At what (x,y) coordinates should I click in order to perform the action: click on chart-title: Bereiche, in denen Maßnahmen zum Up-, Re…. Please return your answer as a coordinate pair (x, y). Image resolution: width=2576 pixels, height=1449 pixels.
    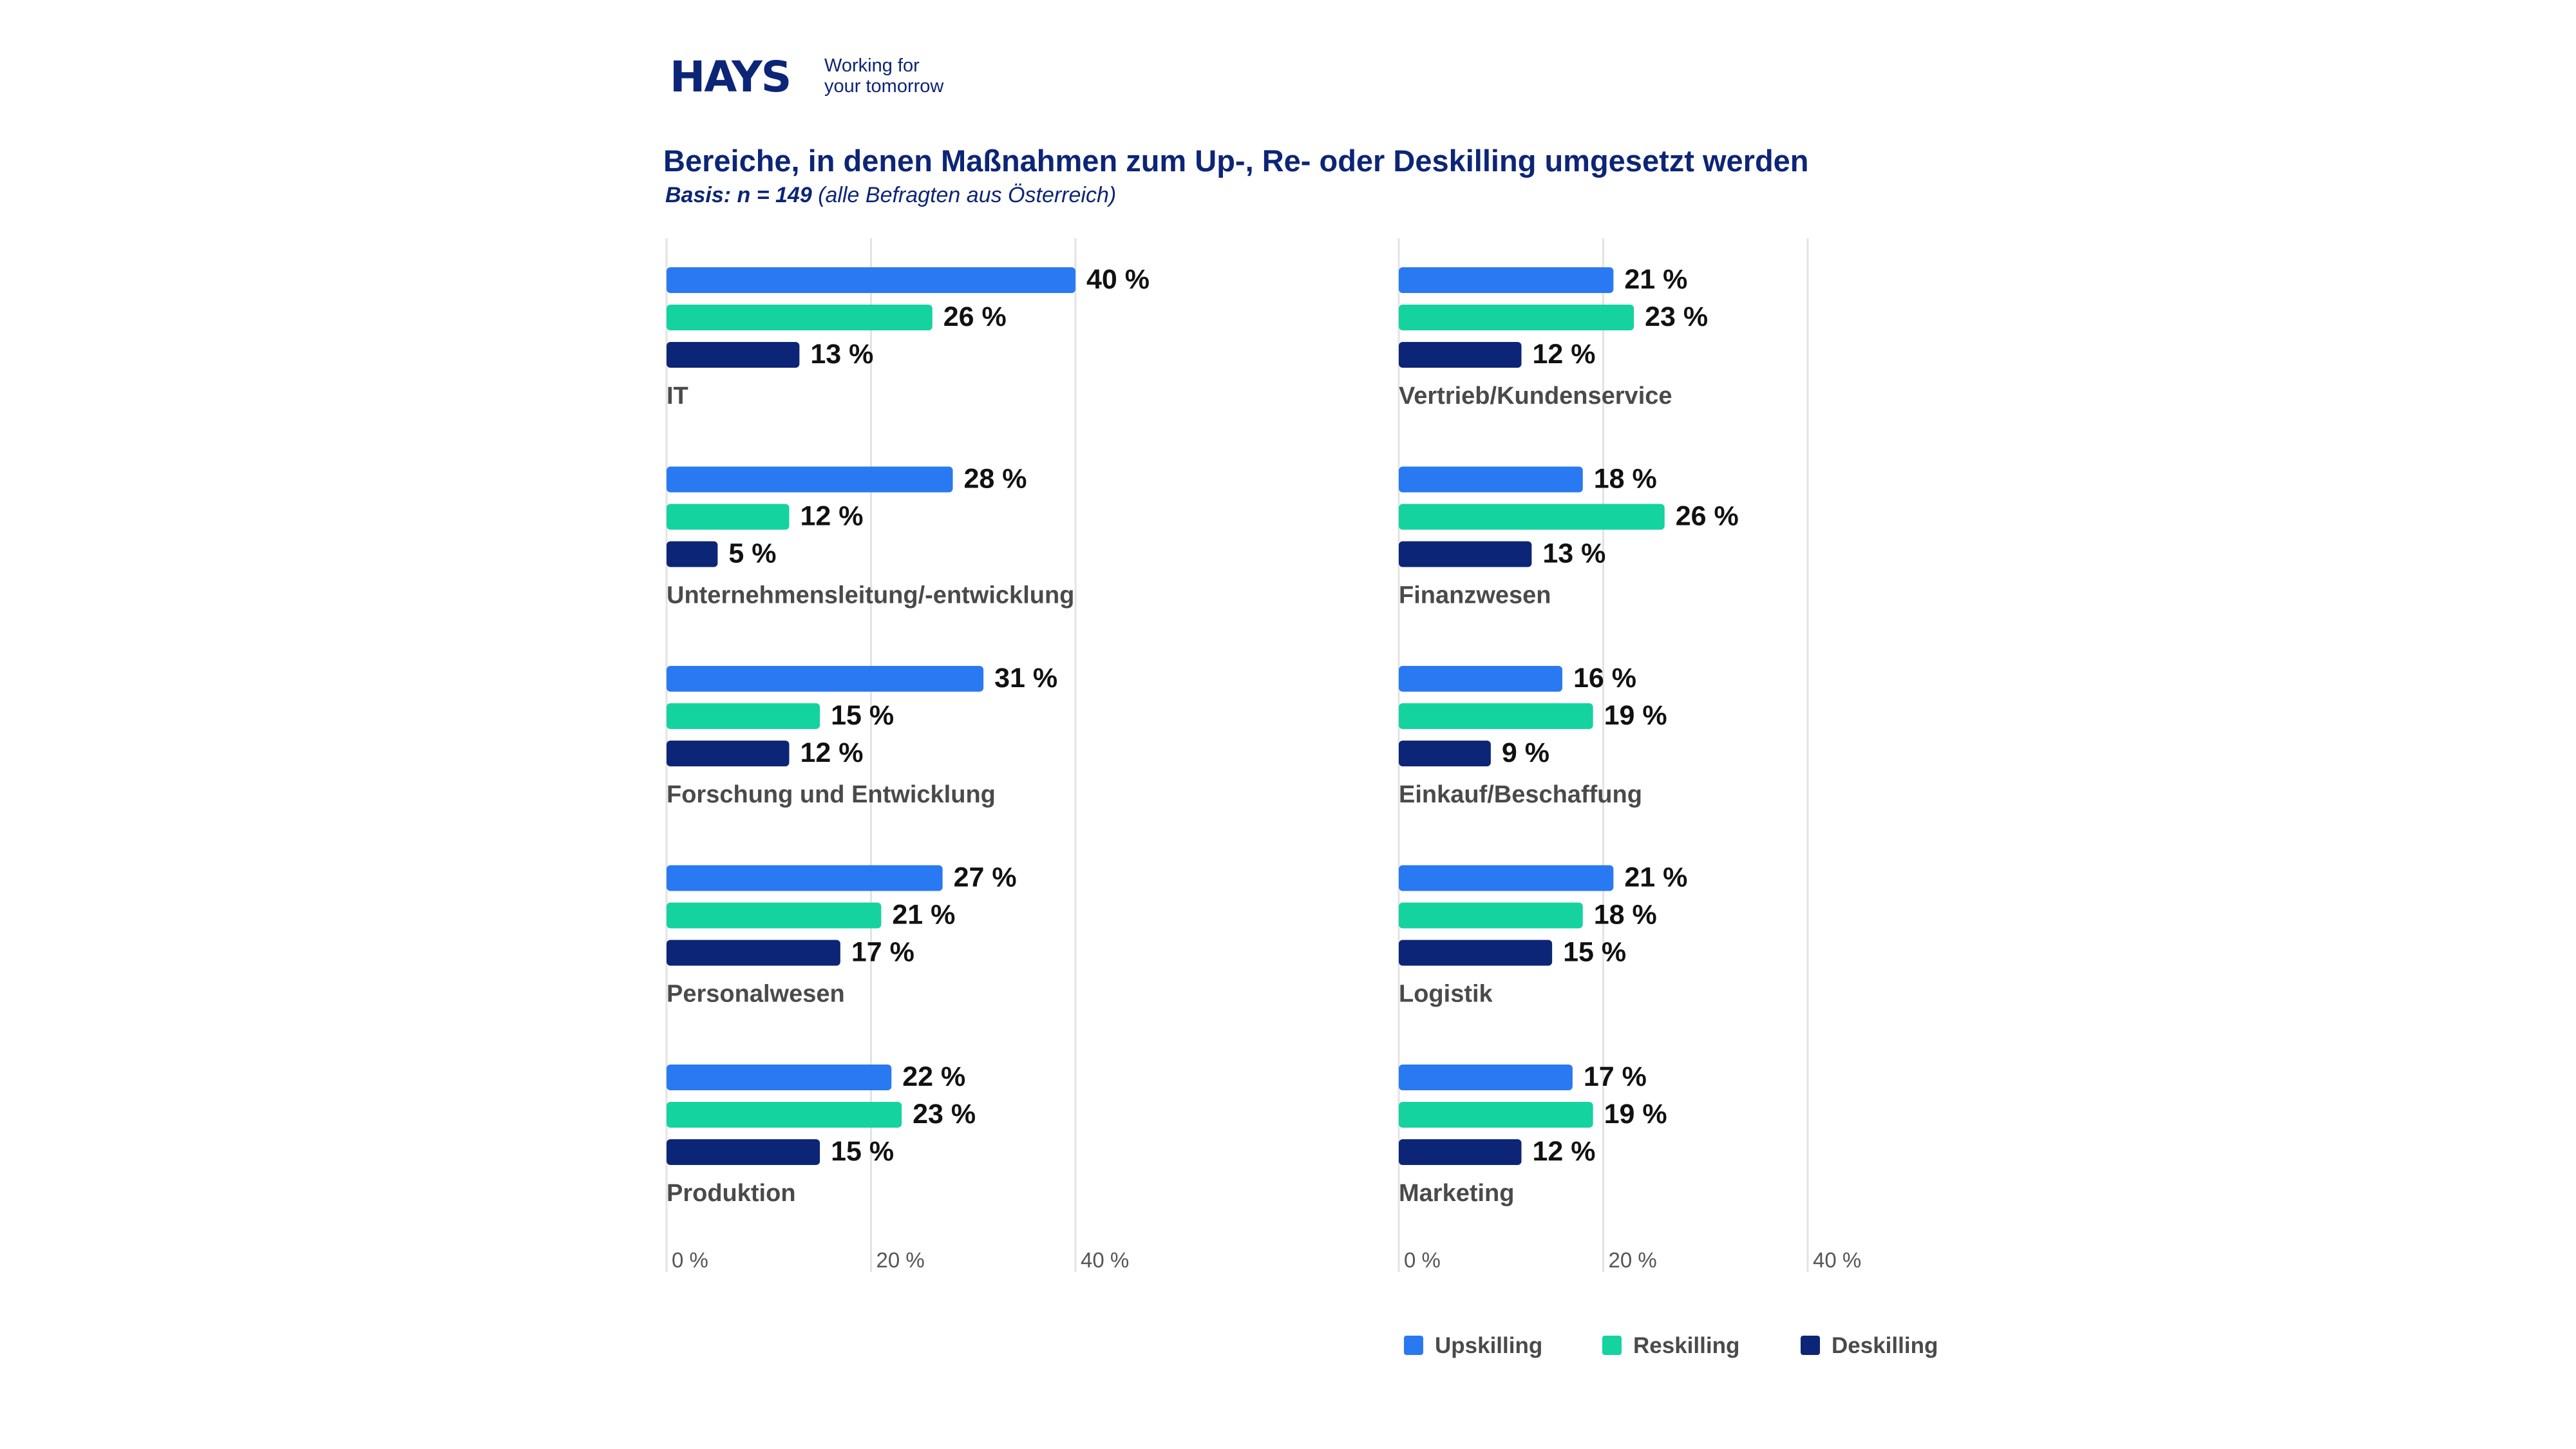
    Looking at the image, I should click on (1236, 161).